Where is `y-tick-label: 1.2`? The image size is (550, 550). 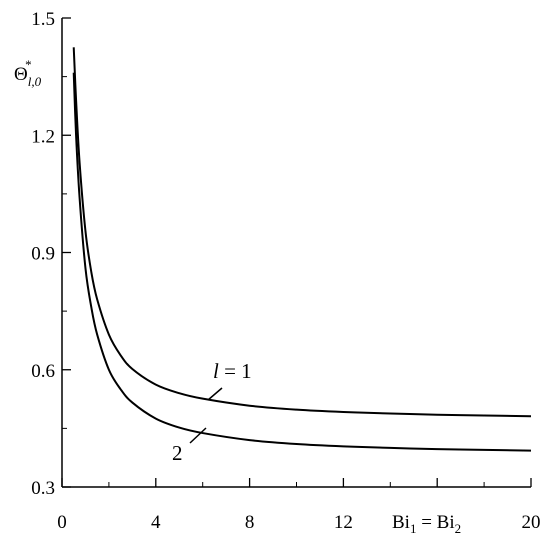 y-tick-label: 1.2 is located at coordinates (43, 136).